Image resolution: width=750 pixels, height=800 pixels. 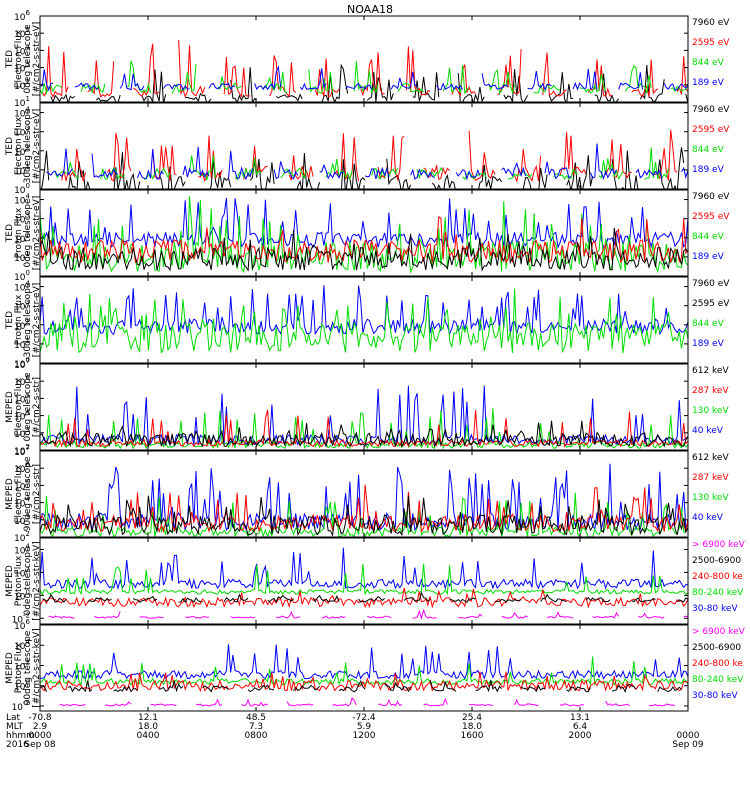 I want to click on y-axis-label: [#/cm2-s-str-keV], so click(x=37, y=580).